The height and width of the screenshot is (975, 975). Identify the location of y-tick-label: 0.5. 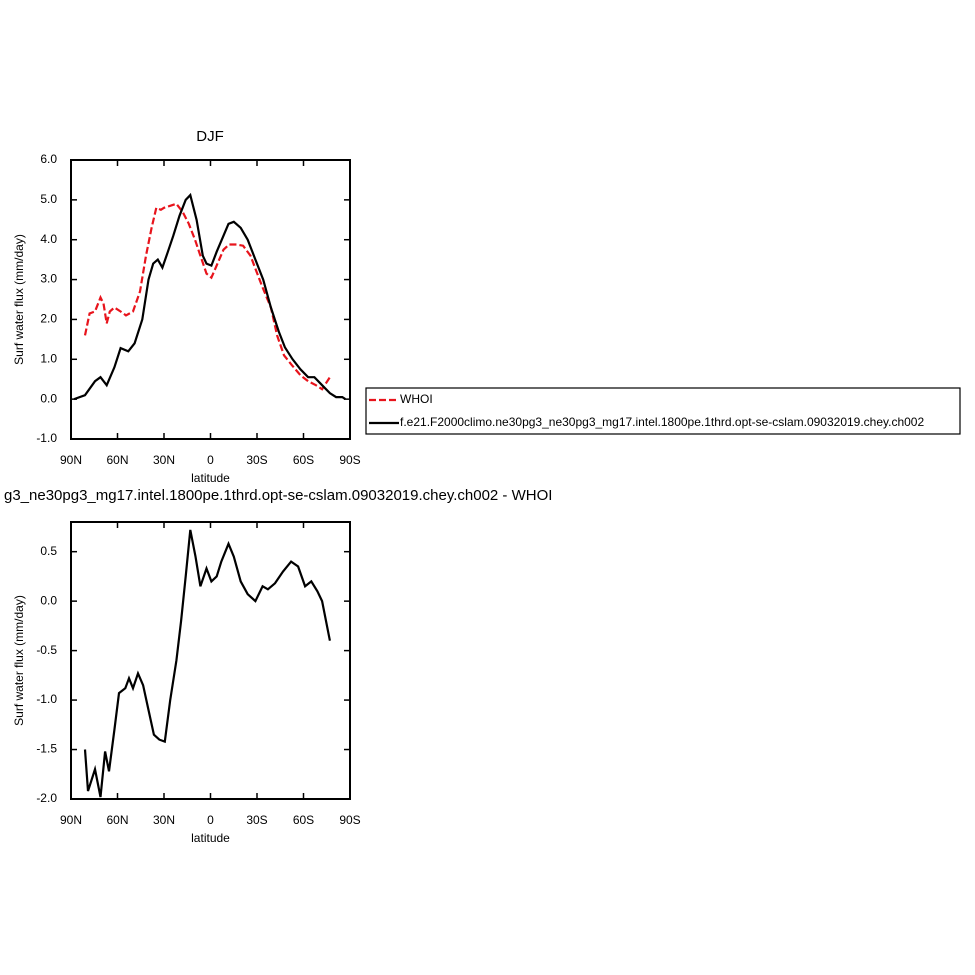
(48, 551).